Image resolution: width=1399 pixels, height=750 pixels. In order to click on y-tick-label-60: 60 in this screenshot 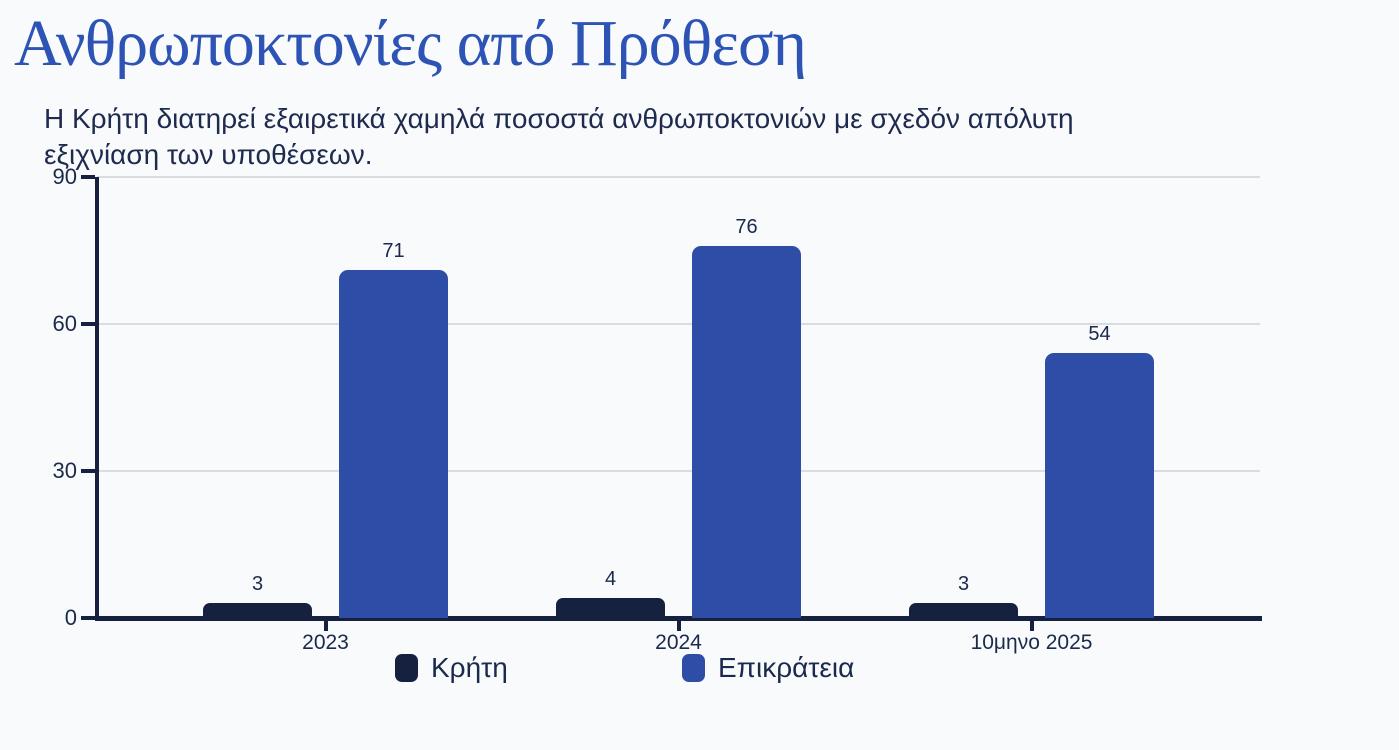, I will do `click(64, 323)`.